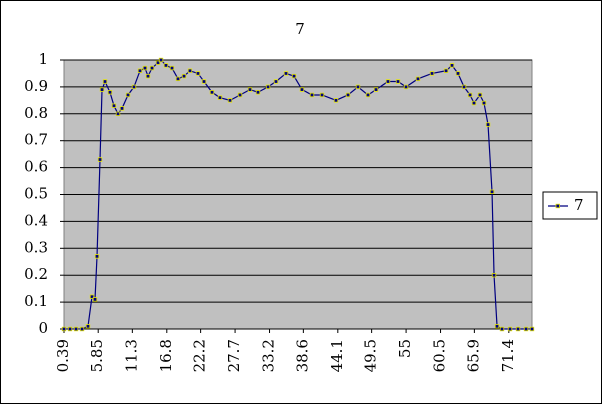  I want to click on x-tick-label: 27.7, so click(234, 355).